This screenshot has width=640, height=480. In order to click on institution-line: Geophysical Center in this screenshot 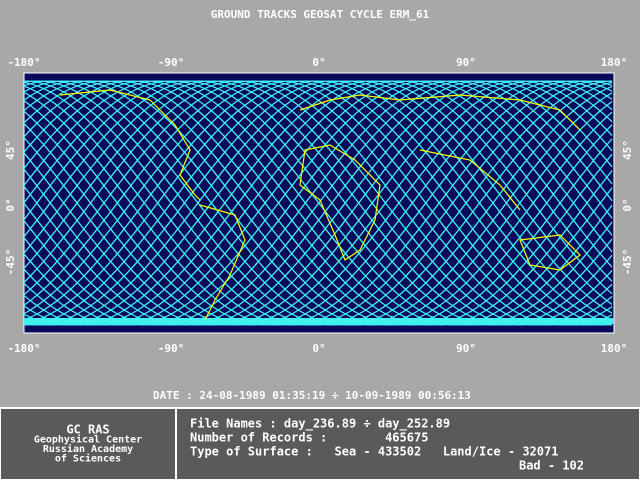, I will do `click(88, 440)`.